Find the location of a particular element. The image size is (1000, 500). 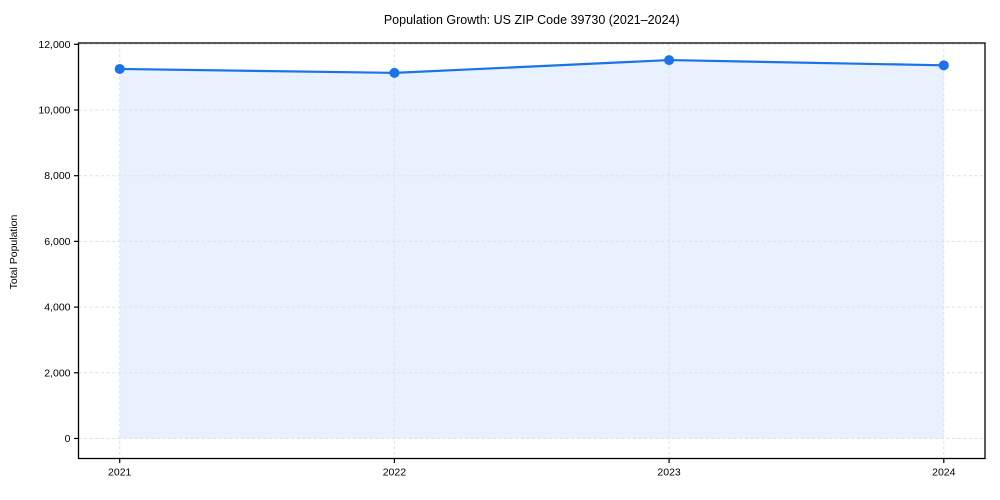

y-tick-label: 12,000 is located at coordinates (54, 45).